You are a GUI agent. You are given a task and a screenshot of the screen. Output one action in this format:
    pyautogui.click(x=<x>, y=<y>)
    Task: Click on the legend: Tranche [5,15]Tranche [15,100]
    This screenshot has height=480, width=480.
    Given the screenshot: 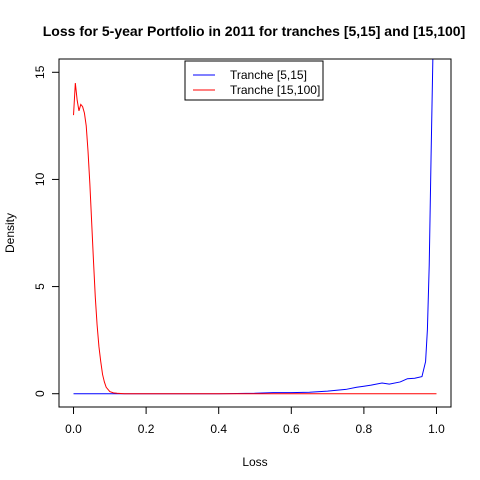 What is the action you would take?
    pyautogui.click(x=254, y=80)
    